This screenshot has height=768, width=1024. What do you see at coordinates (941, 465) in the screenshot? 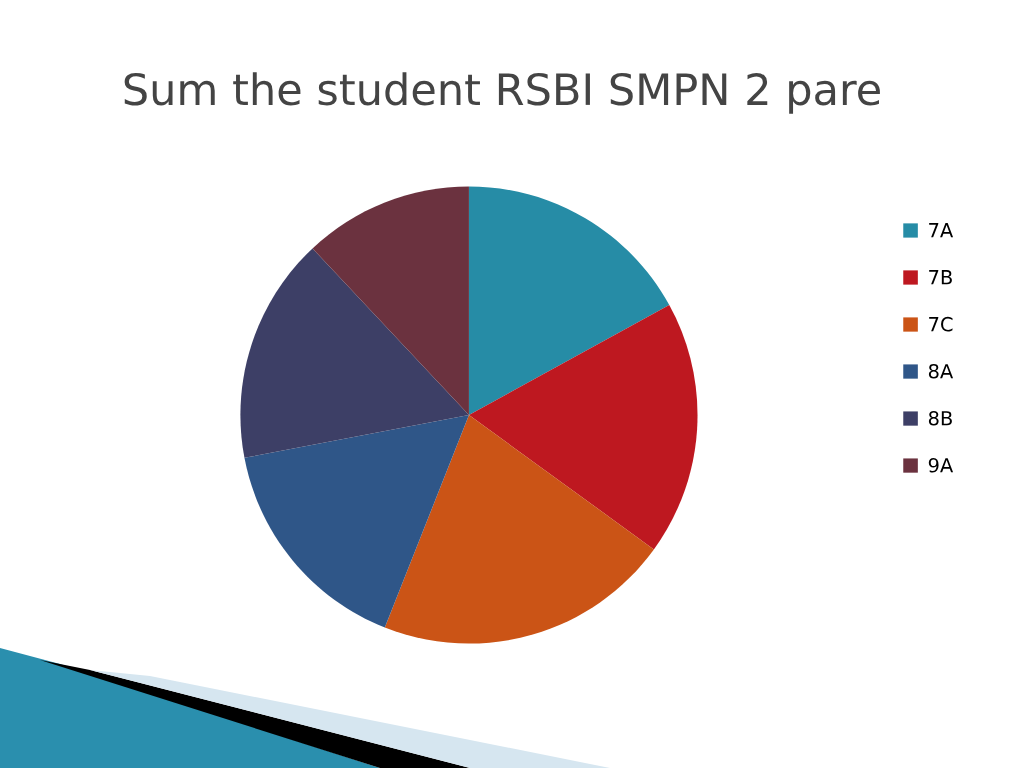
I see `legend-label: 9A` at bounding box center [941, 465].